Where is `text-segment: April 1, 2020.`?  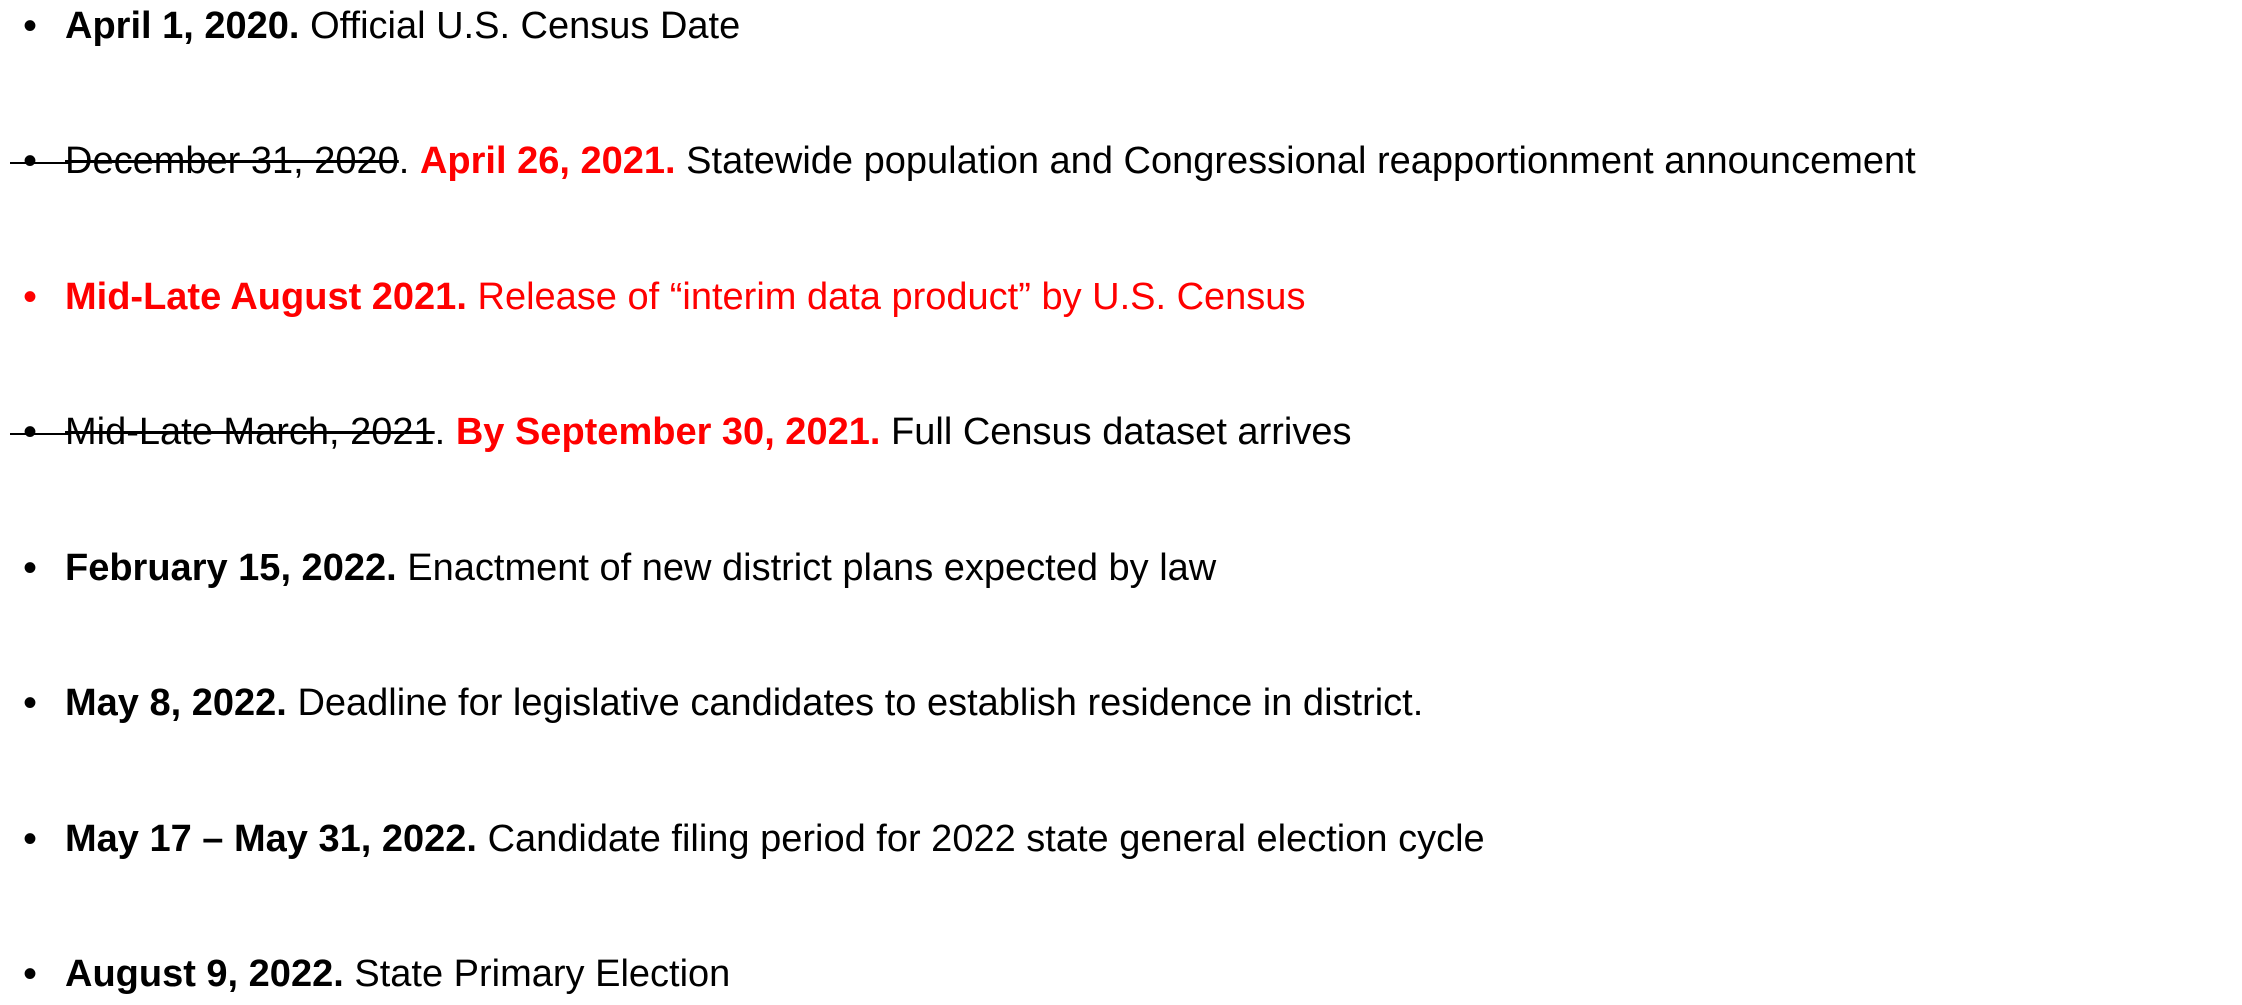 text-segment: April 1, 2020. is located at coordinates (182, 26).